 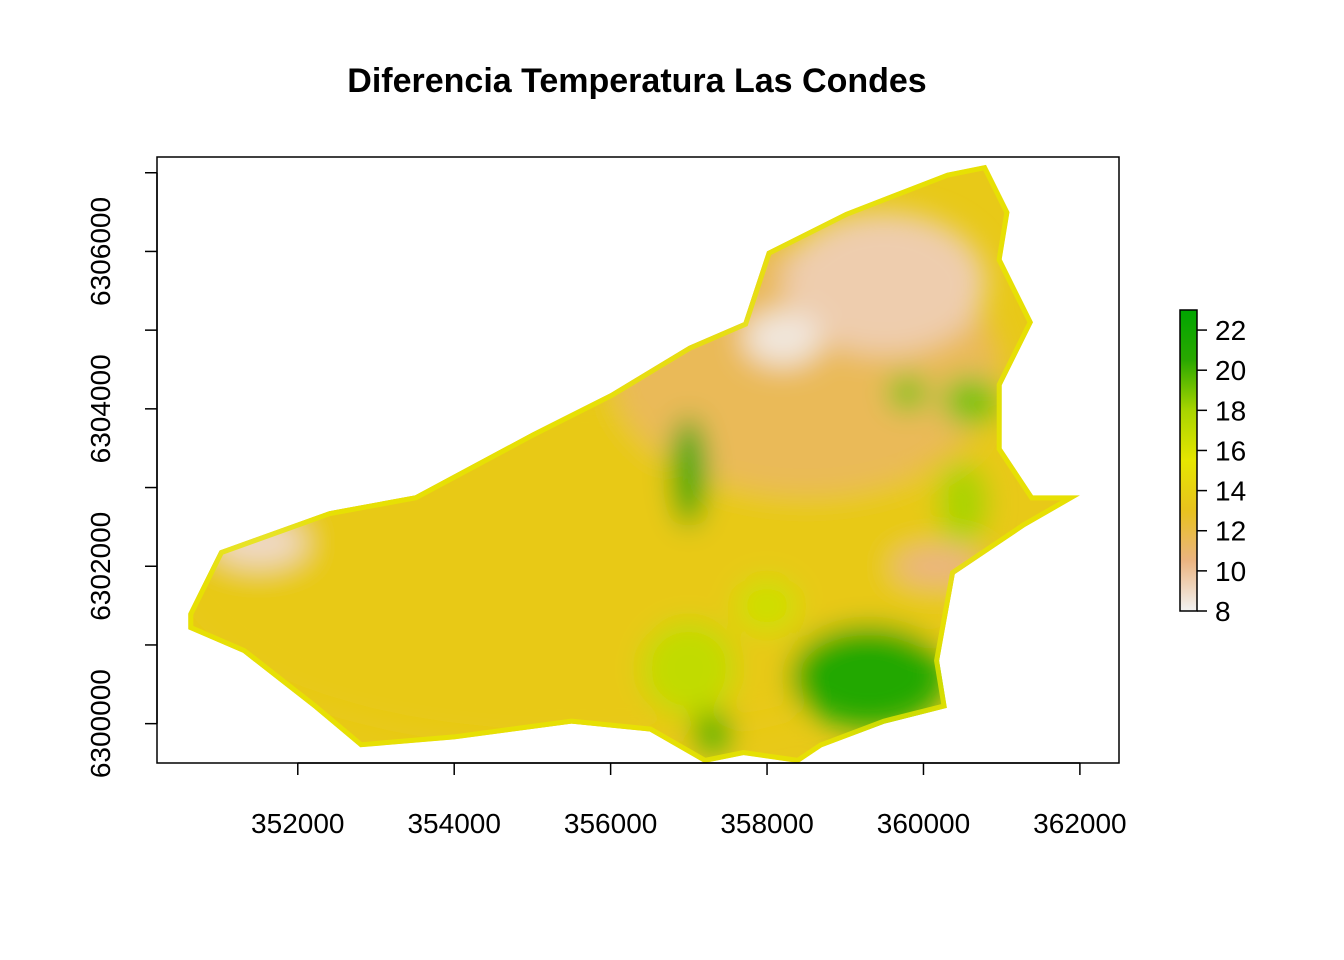 I want to click on y-tick-label: 6304000, so click(x=100, y=408).